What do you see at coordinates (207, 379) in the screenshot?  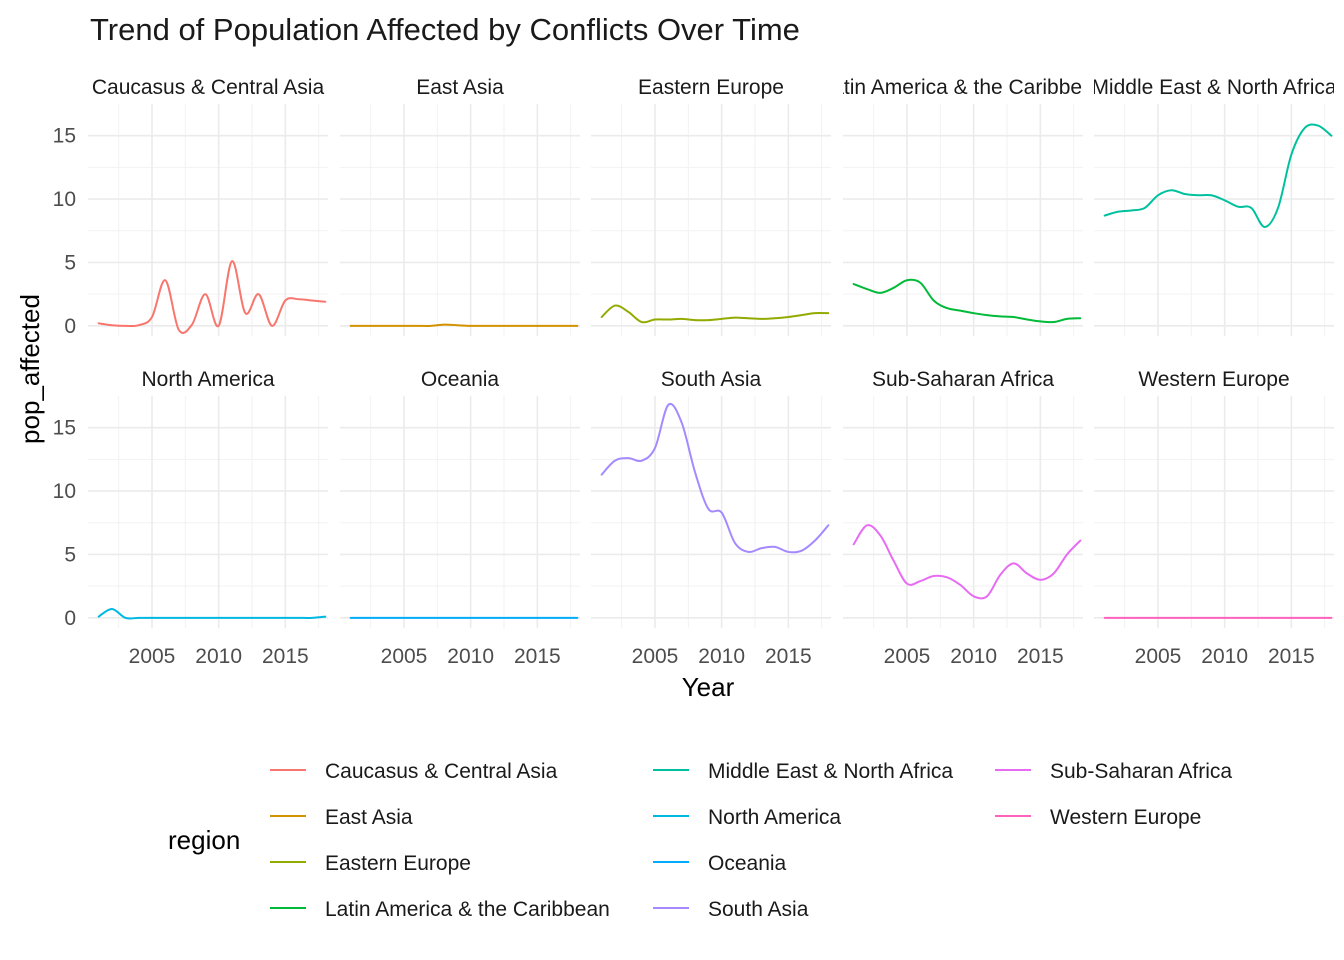 I see `facet-strip-label: North America` at bounding box center [207, 379].